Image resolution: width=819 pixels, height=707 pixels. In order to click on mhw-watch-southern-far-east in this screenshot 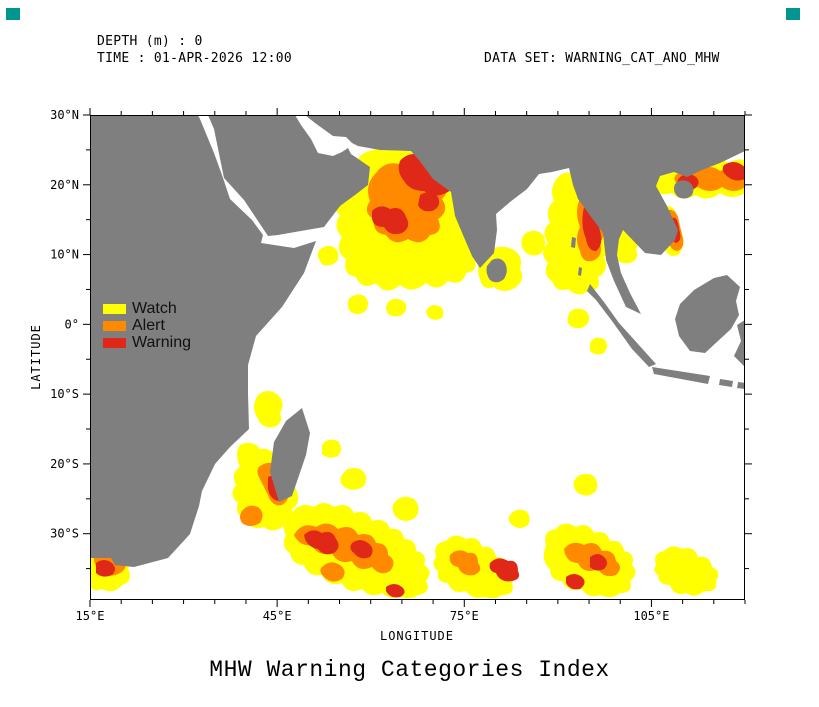, I will do `click(686, 571)`.